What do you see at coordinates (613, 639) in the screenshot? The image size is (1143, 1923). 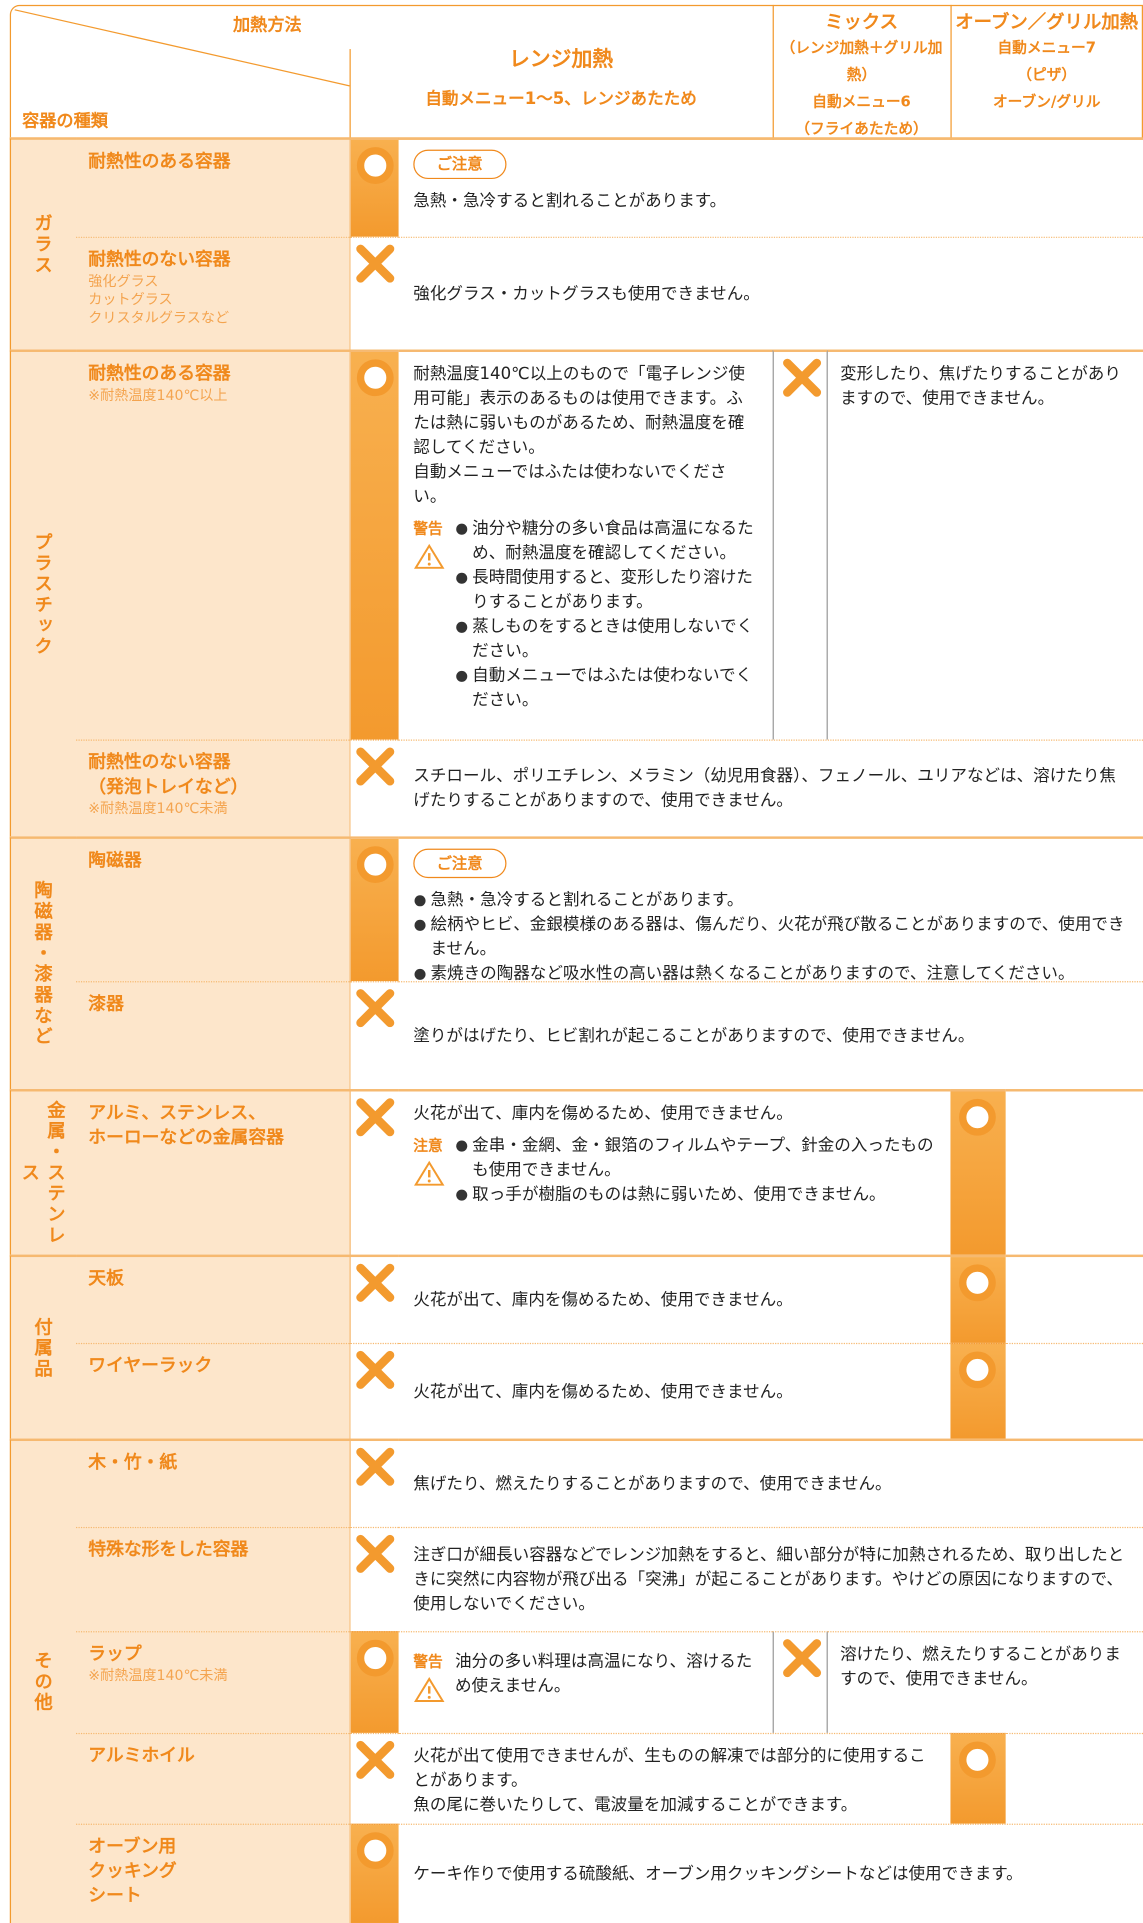 I see `bullet-text: 蒸しものをするときは使用しないでください。` at bounding box center [613, 639].